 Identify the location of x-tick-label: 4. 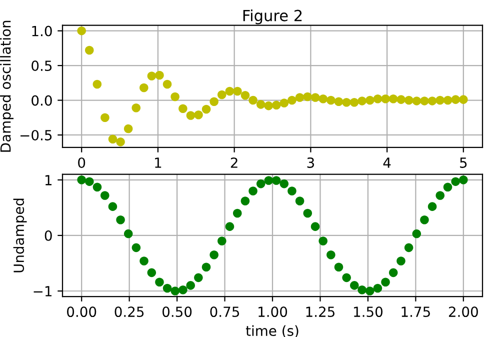
(387, 163).